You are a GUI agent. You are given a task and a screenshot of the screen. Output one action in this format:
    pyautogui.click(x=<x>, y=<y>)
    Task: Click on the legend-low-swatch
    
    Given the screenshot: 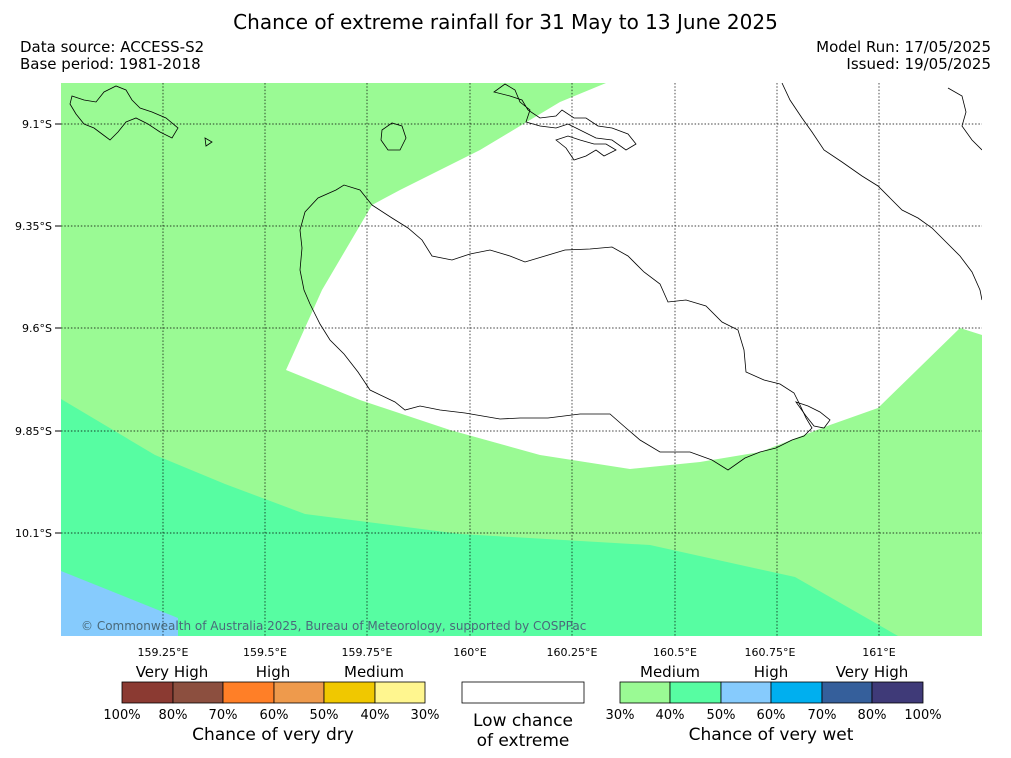 What is the action you would take?
    pyautogui.click(x=523, y=692)
    